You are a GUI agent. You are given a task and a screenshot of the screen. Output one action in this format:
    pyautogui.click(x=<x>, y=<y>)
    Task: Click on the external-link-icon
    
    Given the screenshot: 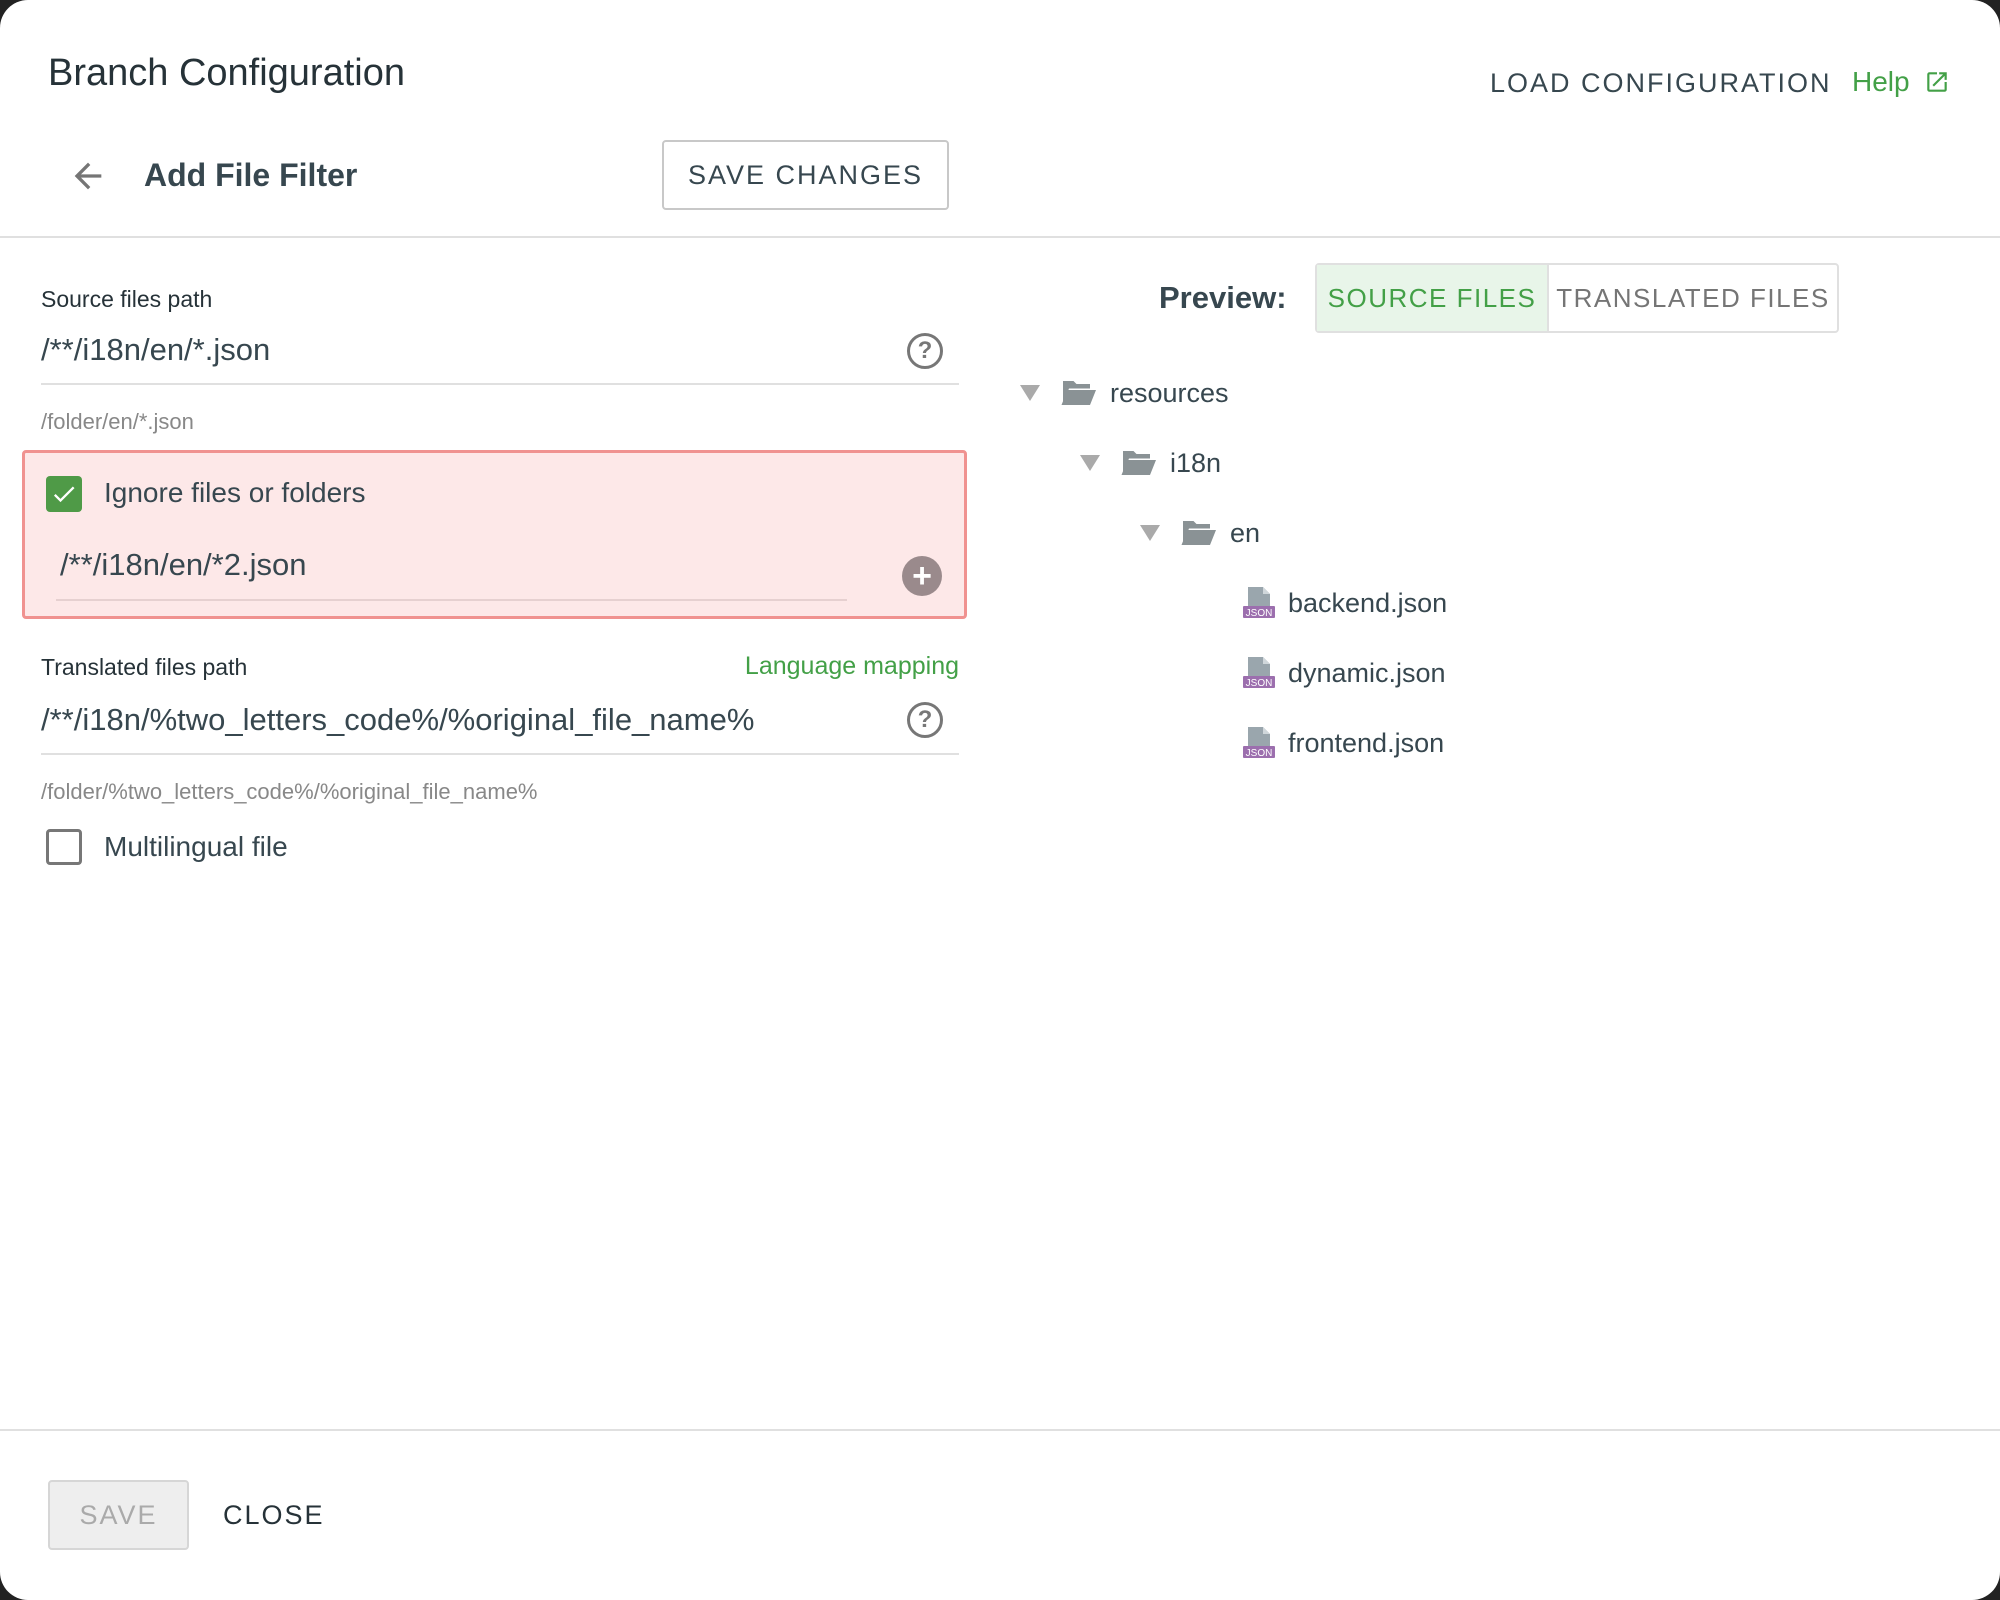 What is the action you would take?
    pyautogui.click(x=1936, y=82)
    